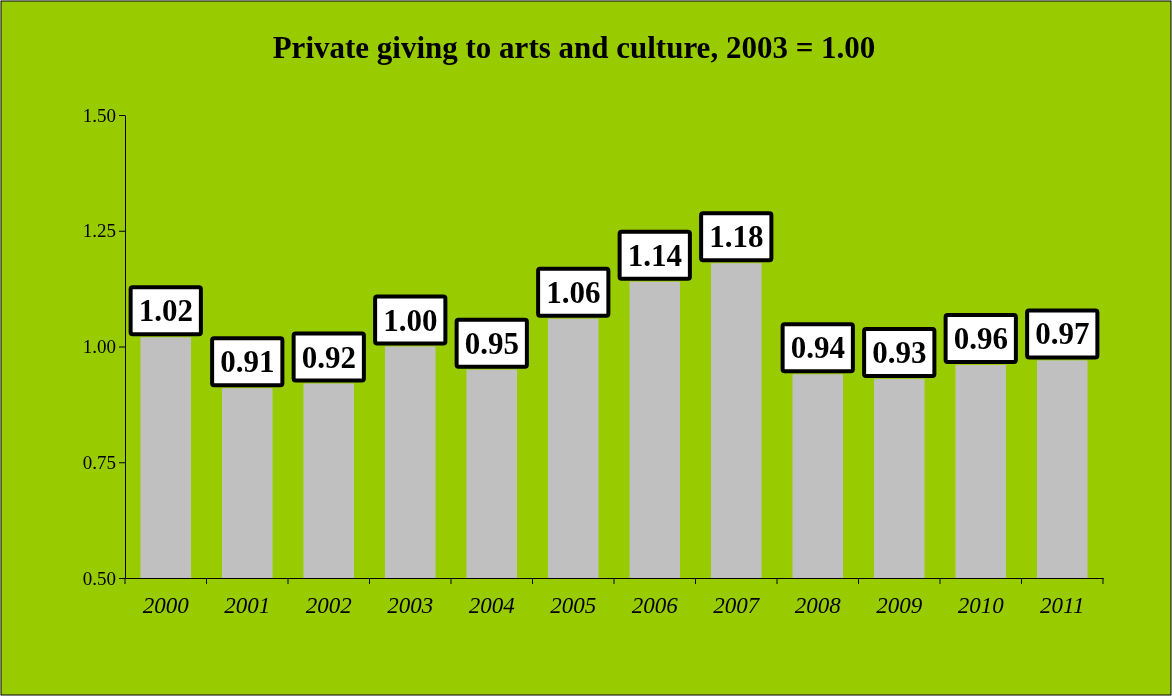  Describe the element at coordinates (491, 343) in the screenshot. I see `data-label: 0.95` at that location.